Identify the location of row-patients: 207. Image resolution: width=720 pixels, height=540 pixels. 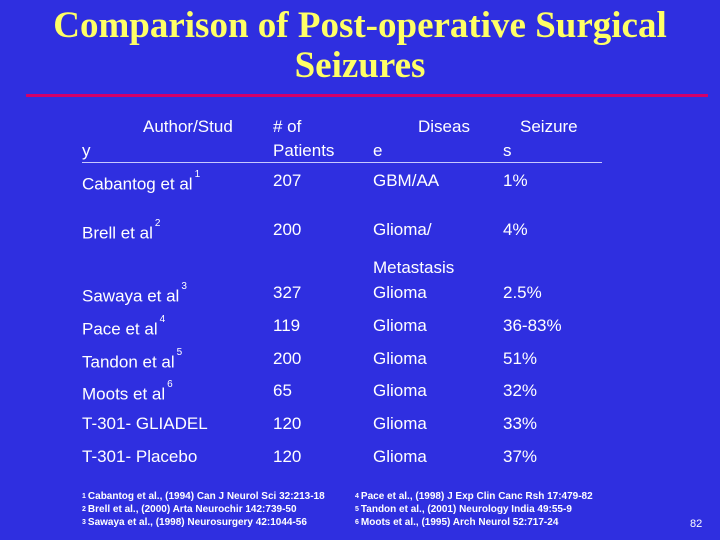
(287, 181).